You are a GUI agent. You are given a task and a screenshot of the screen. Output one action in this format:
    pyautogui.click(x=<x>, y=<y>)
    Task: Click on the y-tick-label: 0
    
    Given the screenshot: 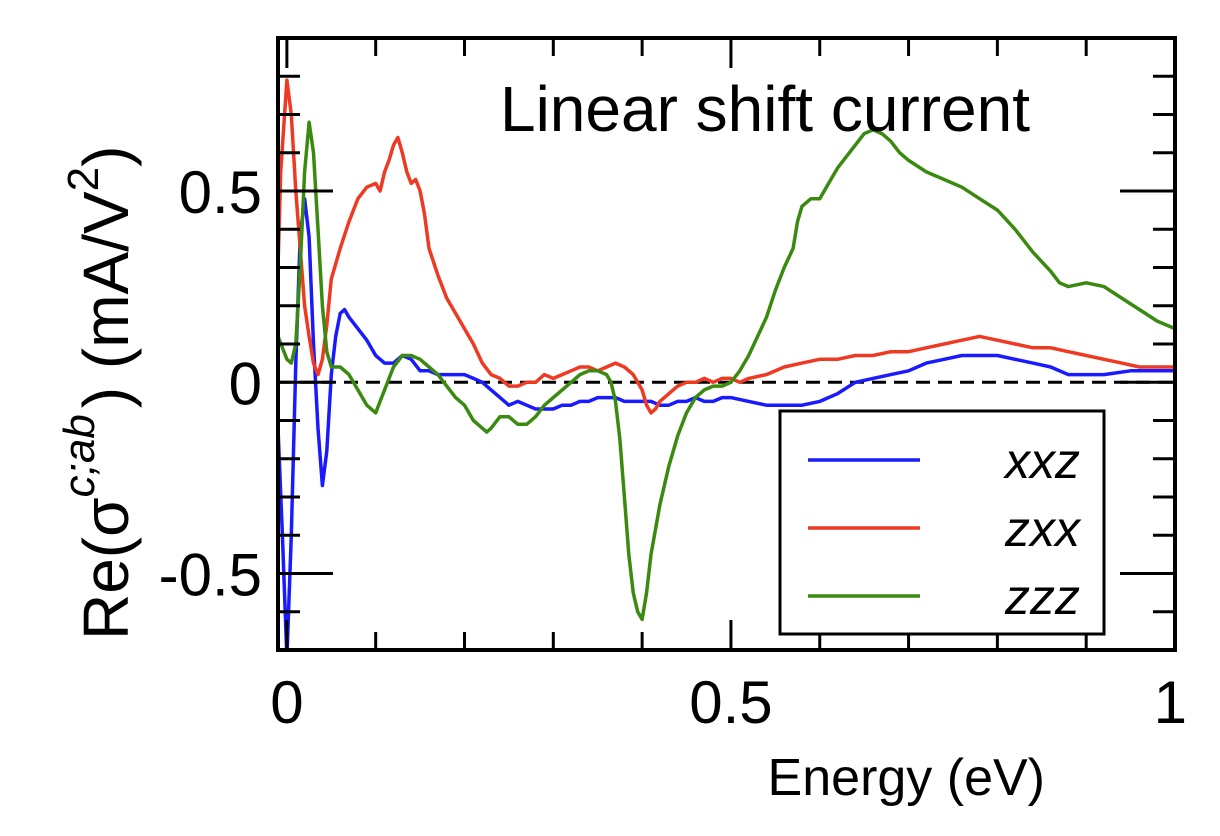 What is the action you would take?
    pyautogui.click(x=245, y=383)
    